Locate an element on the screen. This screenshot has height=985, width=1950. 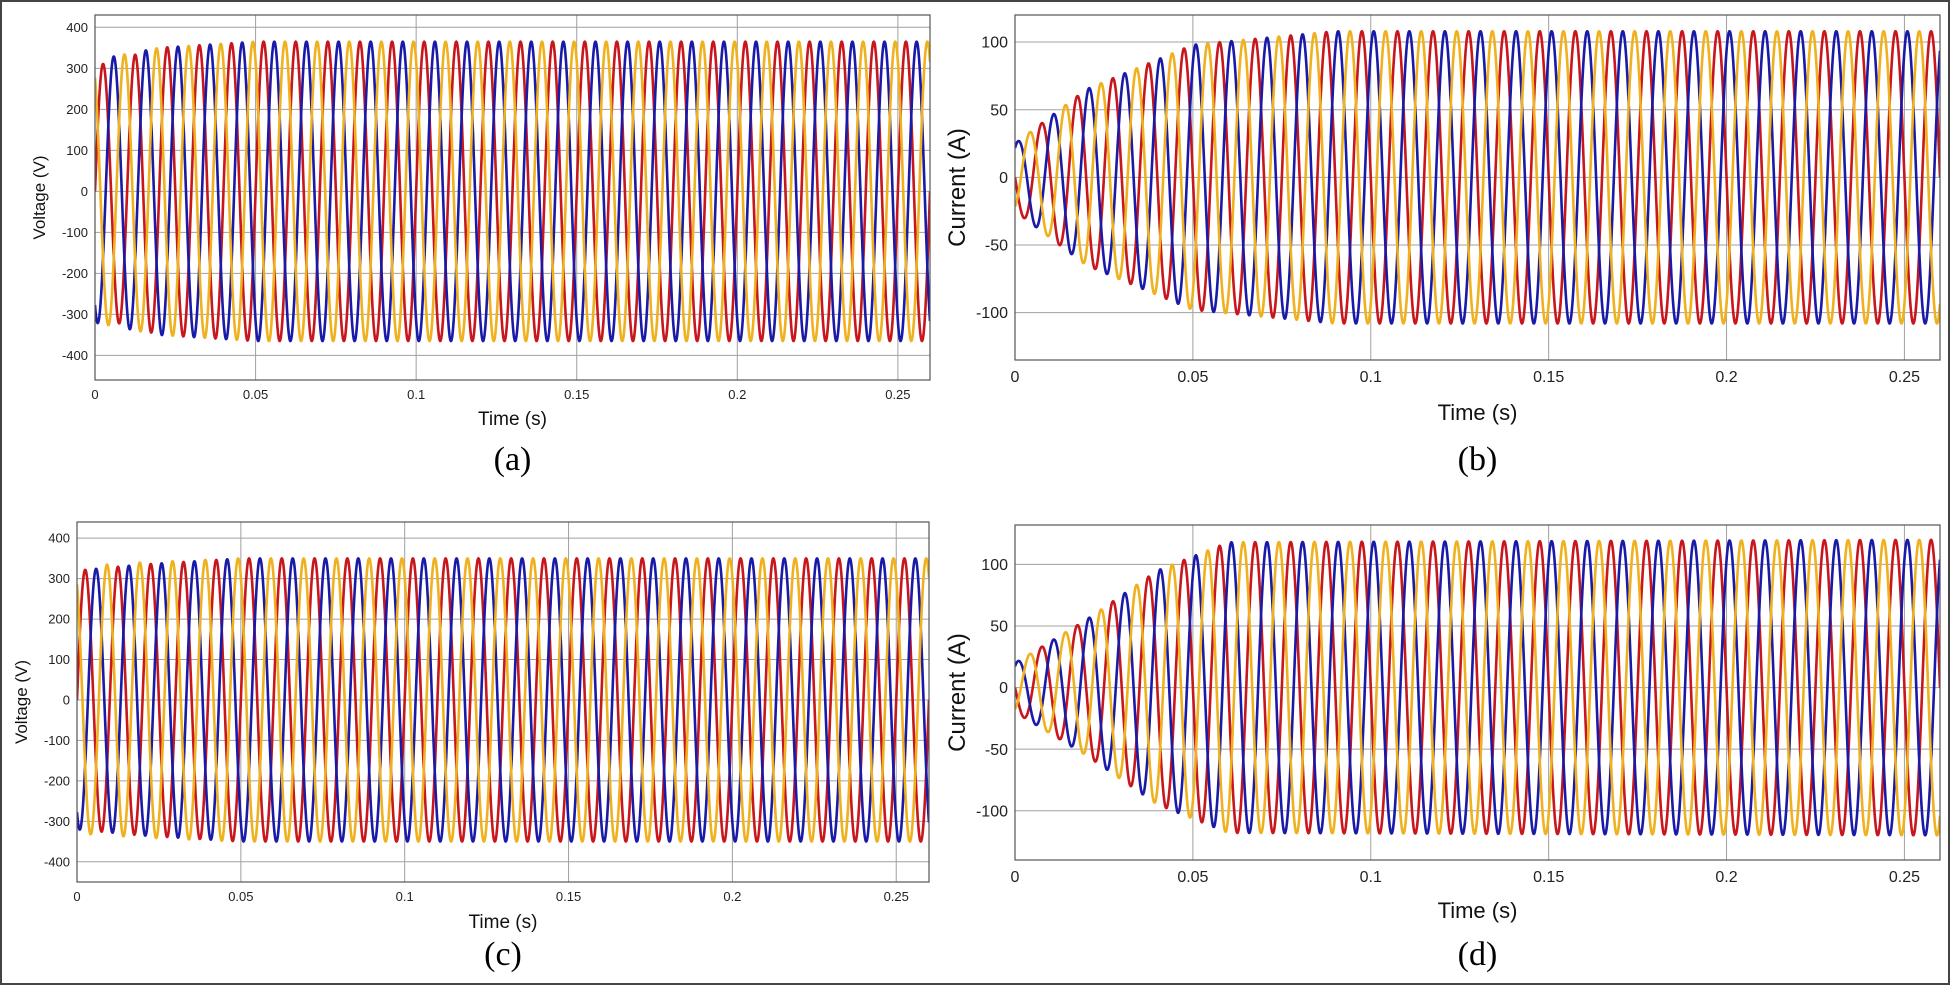
panel-caption: (c) is located at coordinates (503, 954).